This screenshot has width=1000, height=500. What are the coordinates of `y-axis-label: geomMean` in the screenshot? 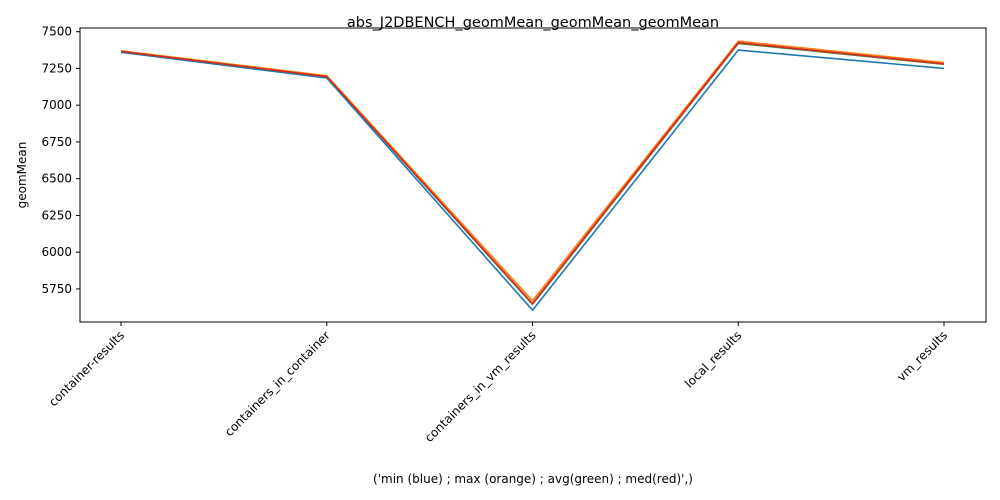 It's located at (22, 175).